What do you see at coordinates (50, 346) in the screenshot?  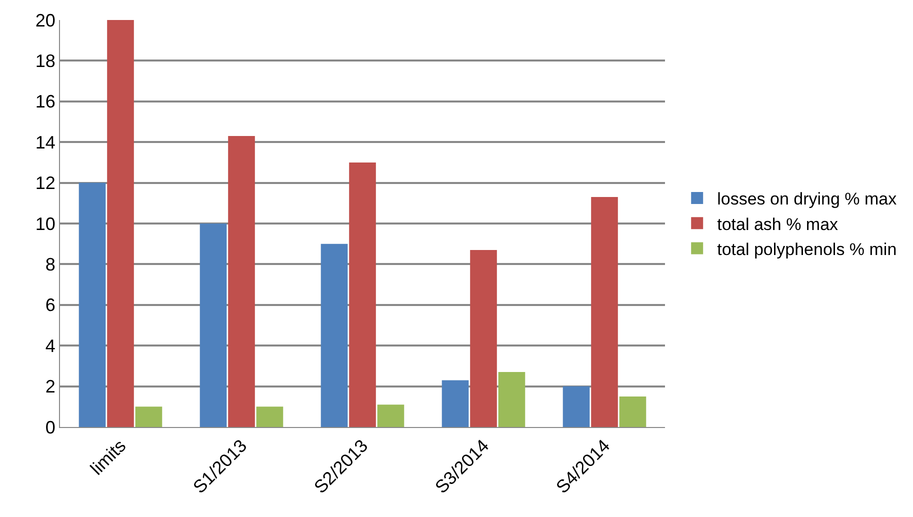 I see `y-tick-label: 4` at bounding box center [50, 346].